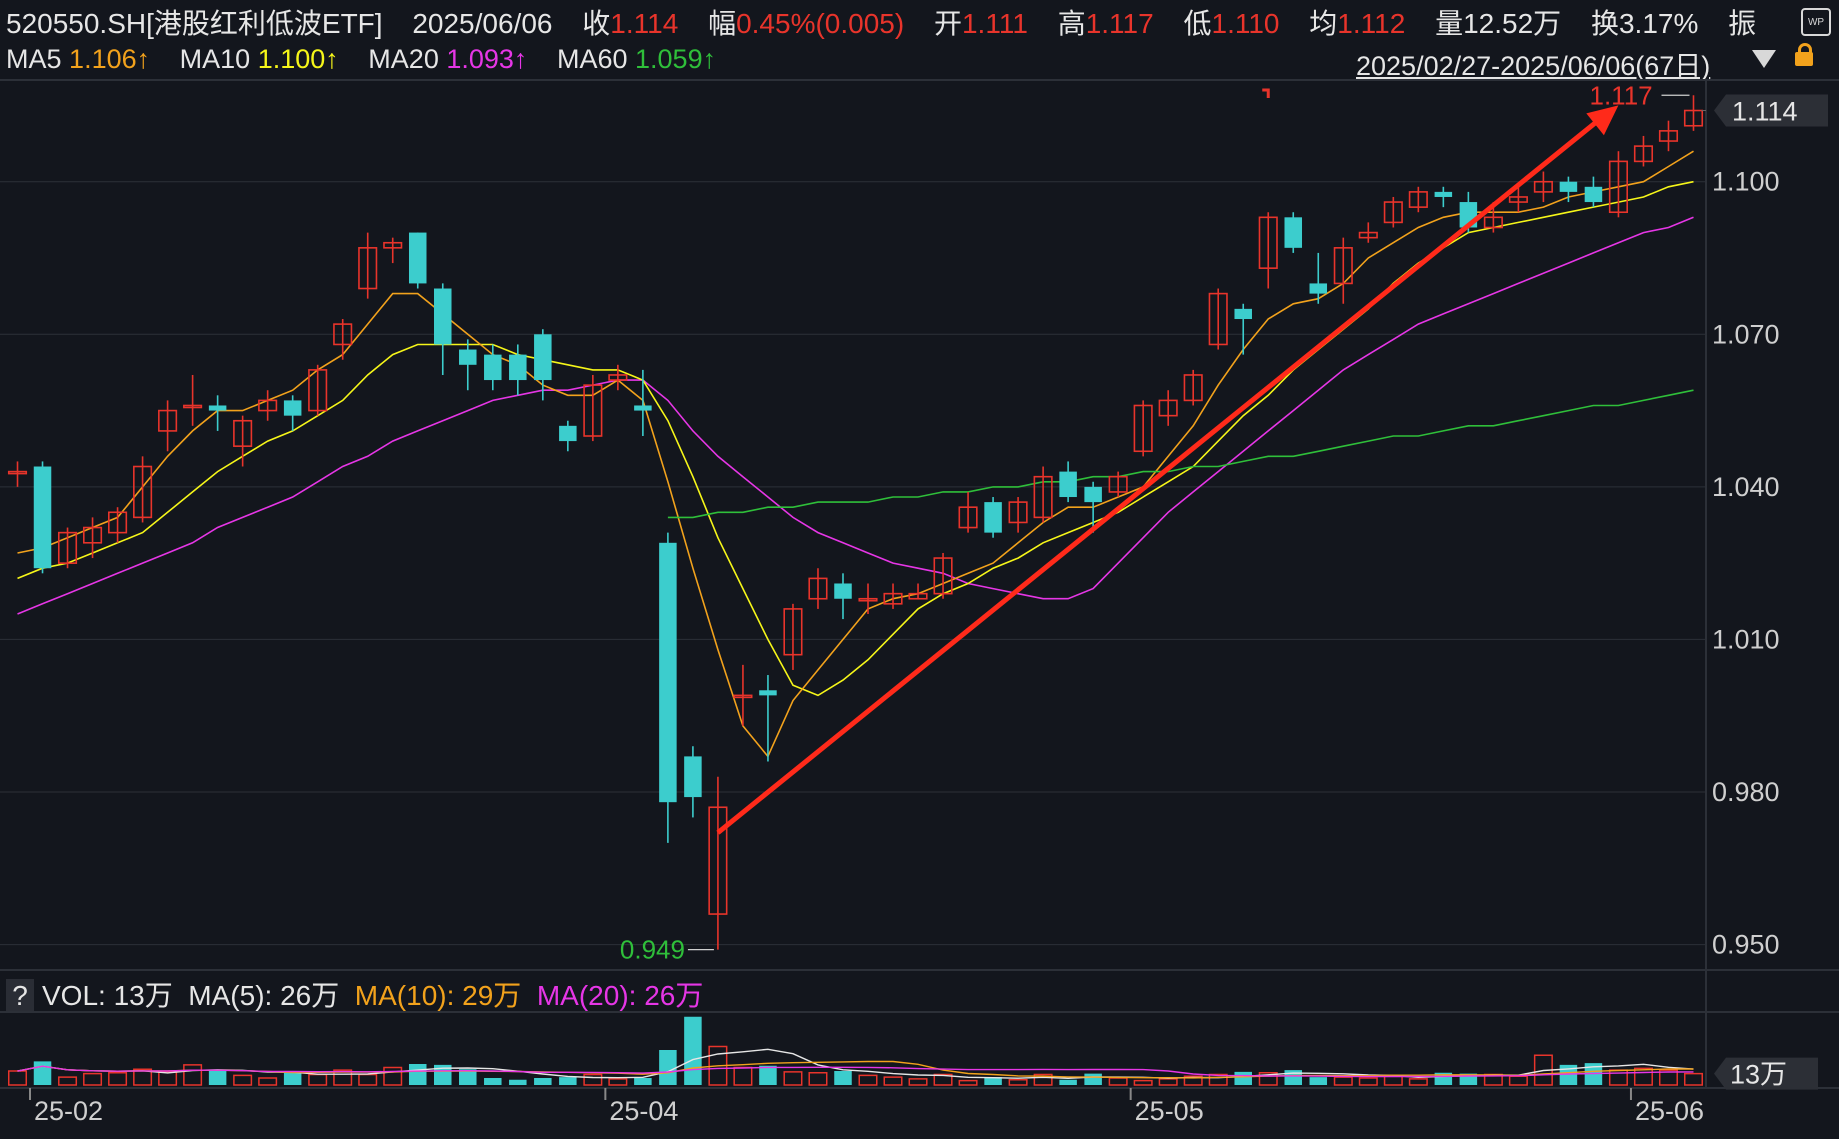 This screenshot has height=1139, width=1839. What do you see at coordinates (1449, 23) in the screenshot?
I see `volume-label: 量` at bounding box center [1449, 23].